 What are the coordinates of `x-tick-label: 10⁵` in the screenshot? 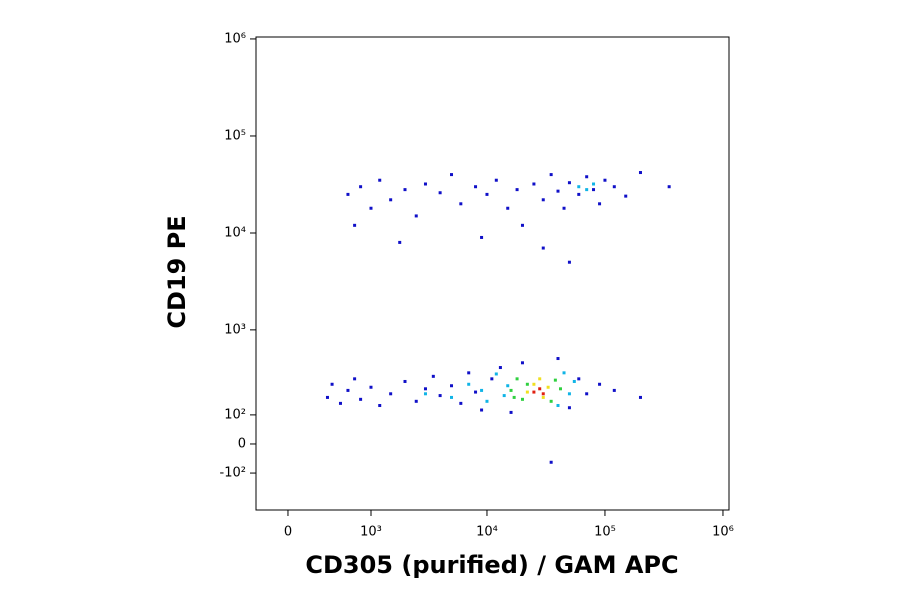 It's located at (605, 532).